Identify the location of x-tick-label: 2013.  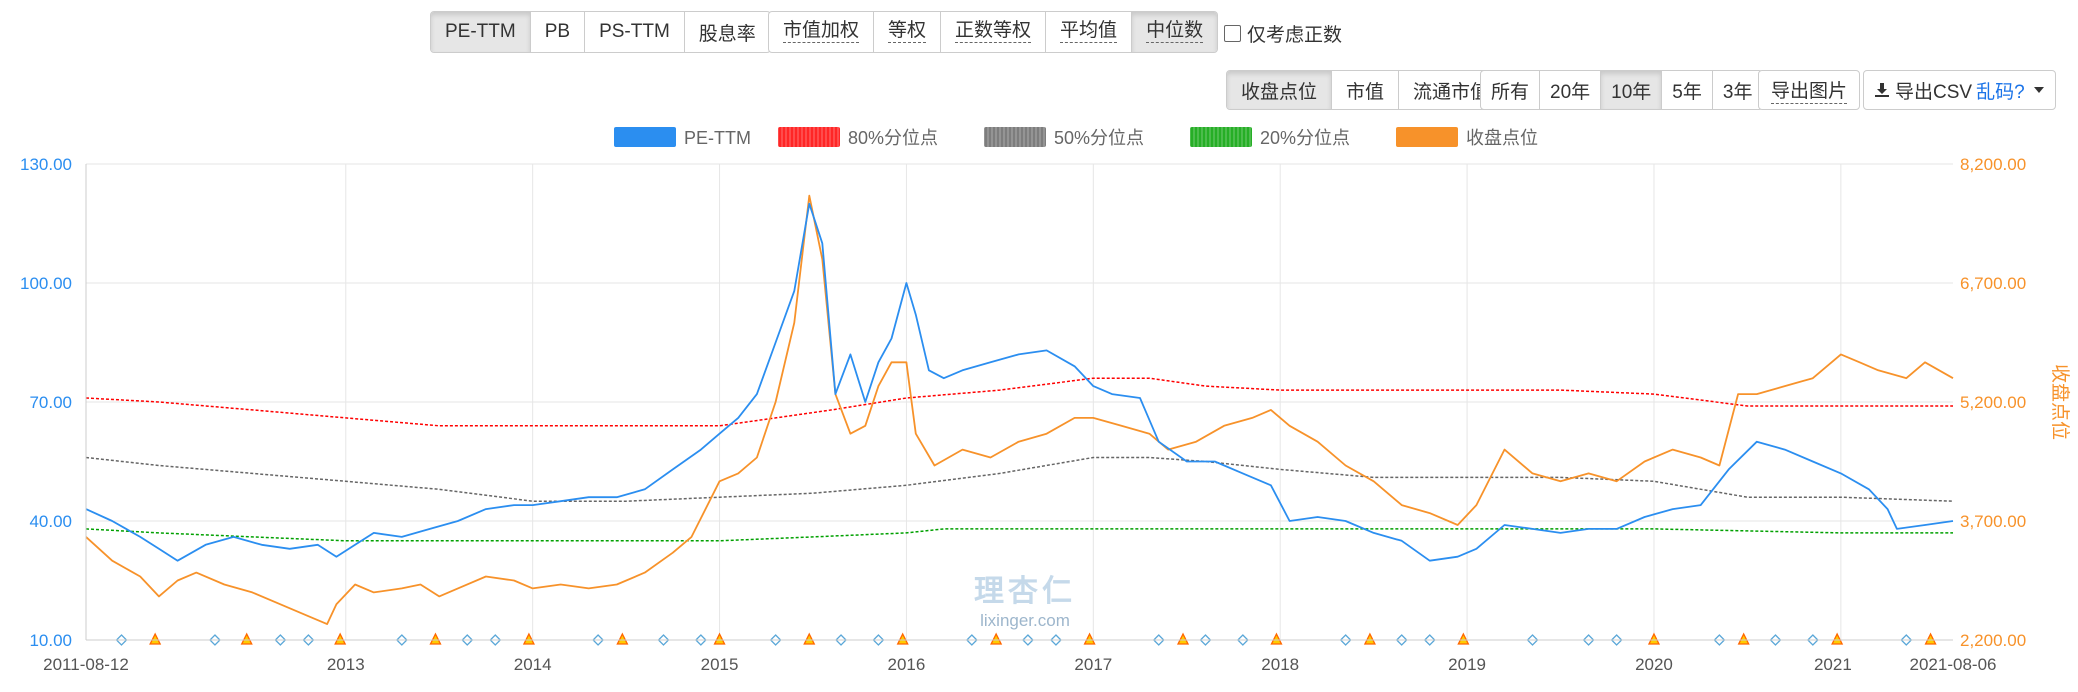
(346, 664).